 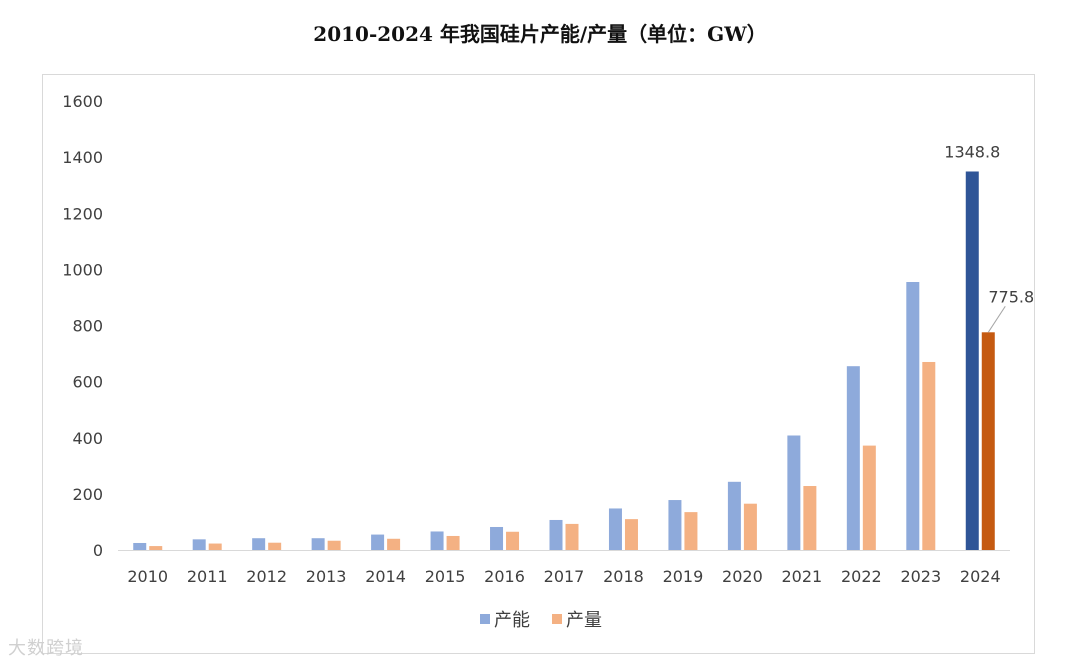 I want to click on bar-output-2014, so click(x=394, y=544).